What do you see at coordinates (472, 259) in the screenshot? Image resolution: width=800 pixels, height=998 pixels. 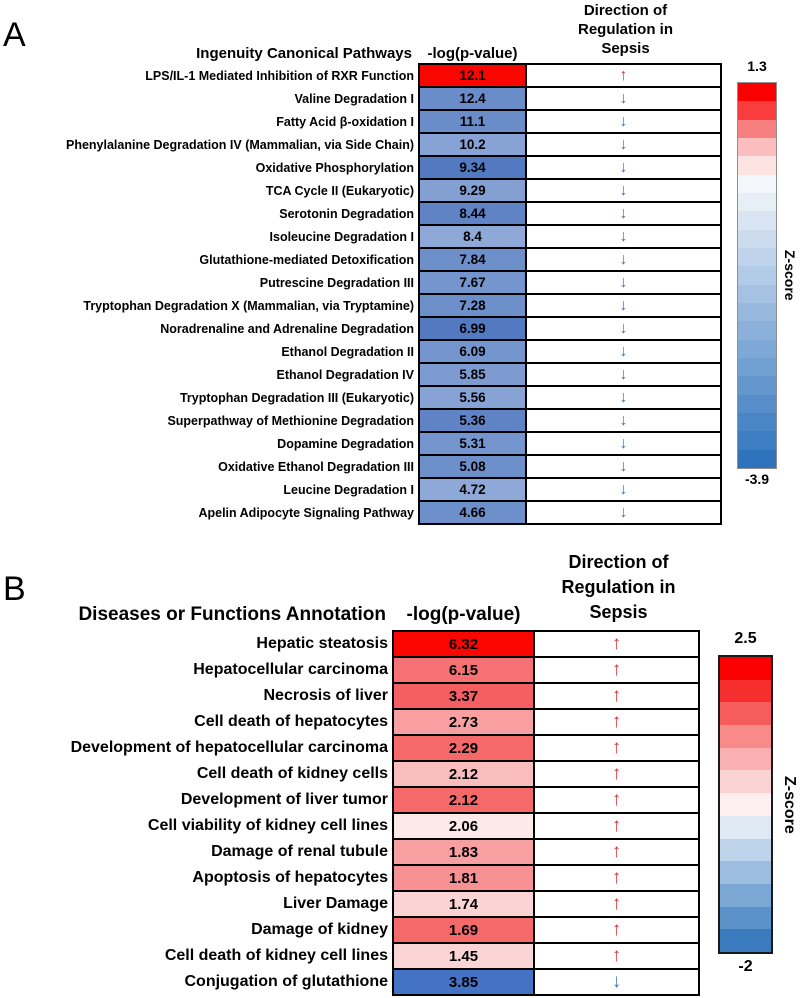 I see `pvalue-cell: 7.84` at bounding box center [472, 259].